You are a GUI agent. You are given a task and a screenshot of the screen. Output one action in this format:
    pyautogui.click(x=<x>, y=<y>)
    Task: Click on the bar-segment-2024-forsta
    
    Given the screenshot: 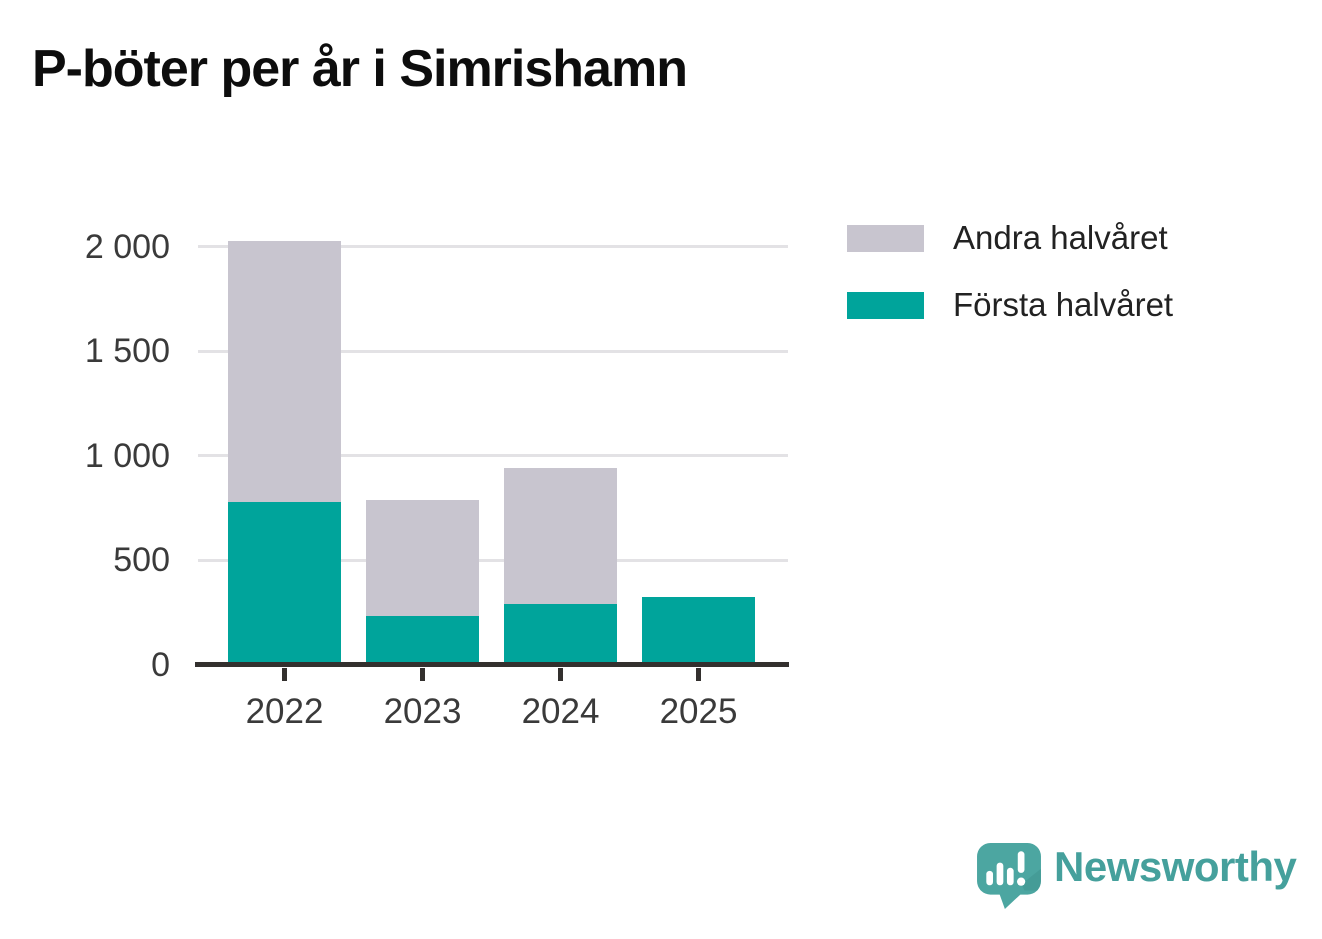 What is the action you would take?
    pyautogui.click(x=560, y=634)
    